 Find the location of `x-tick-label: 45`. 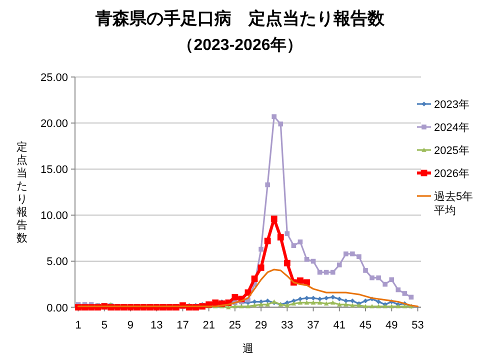

x-tick-label: 45 is located at coordinates (365, 325).